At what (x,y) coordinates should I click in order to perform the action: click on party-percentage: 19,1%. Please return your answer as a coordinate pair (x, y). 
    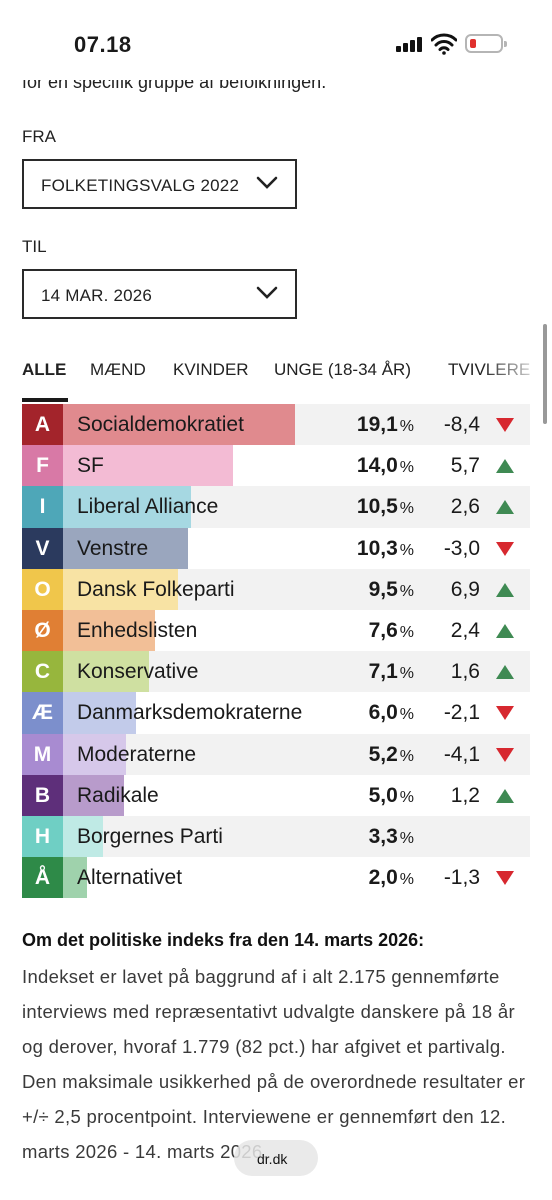
    Looking at the image, I should click on (368, 425).